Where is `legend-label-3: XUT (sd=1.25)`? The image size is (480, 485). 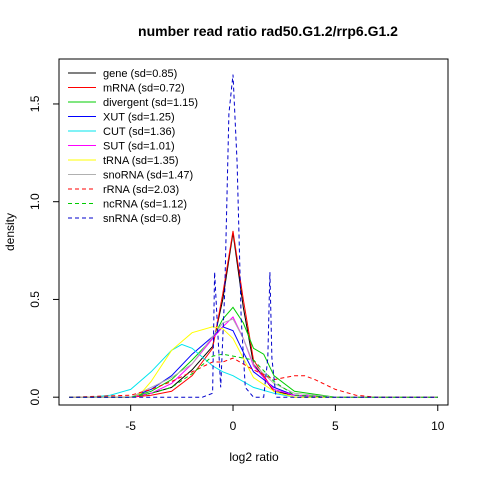
legend-label-3: XUT (sd=1.25) is located at coordinates (139, 118).